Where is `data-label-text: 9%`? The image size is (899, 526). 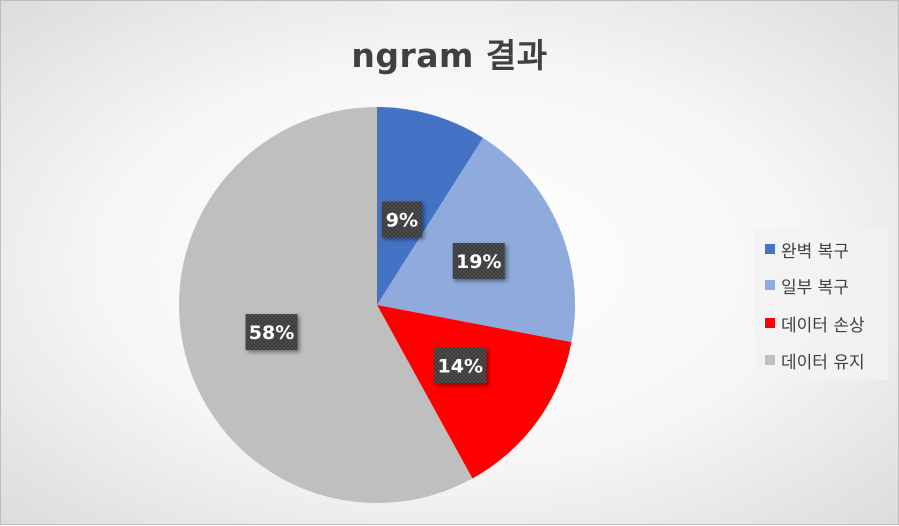
data-label-text: 9% is located at coordinates (402, 220).